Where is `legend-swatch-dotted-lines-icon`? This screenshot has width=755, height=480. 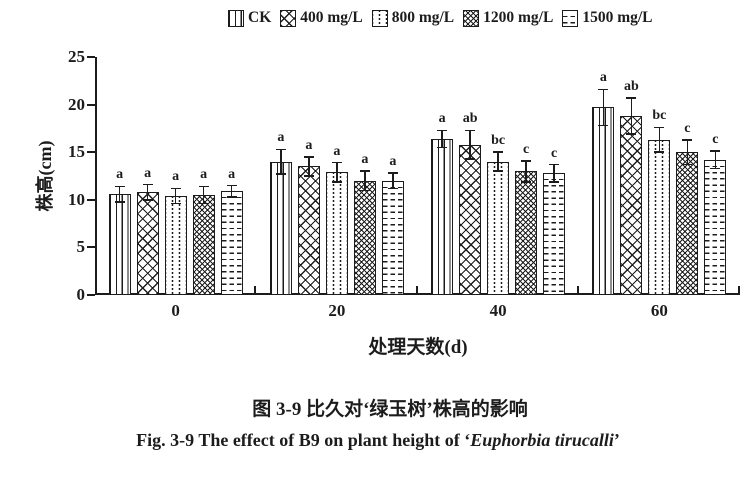 legend-swatch-dotted-lines-icon is located at coordinates (379, 18).